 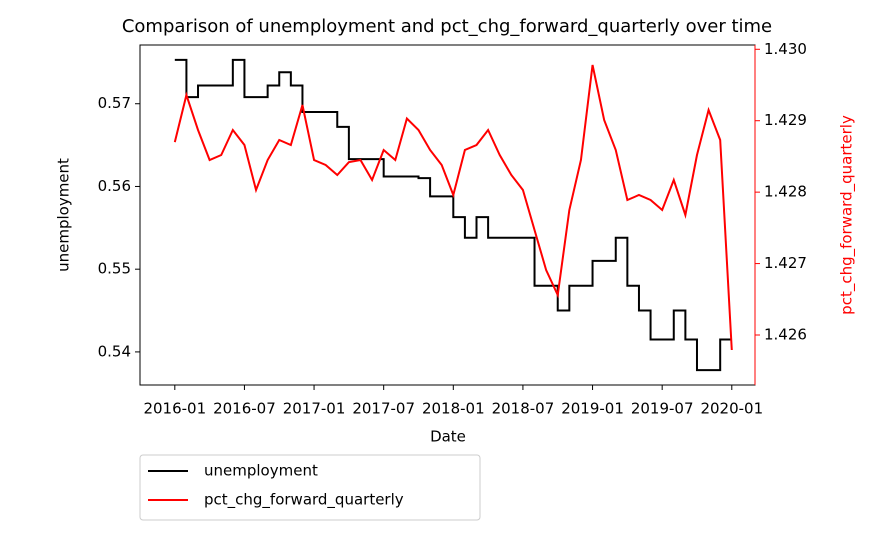 I want to click on x-tick-label: 2019-01, so click(x=592, y=409).